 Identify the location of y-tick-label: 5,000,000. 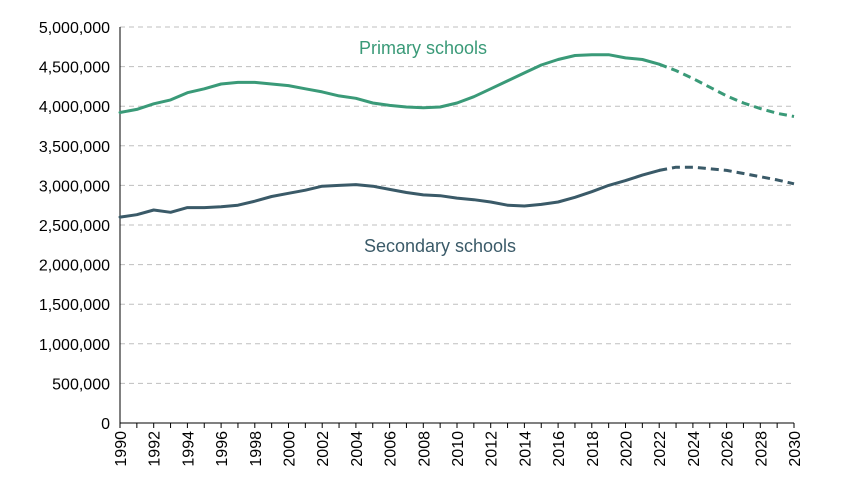
(74, 28).